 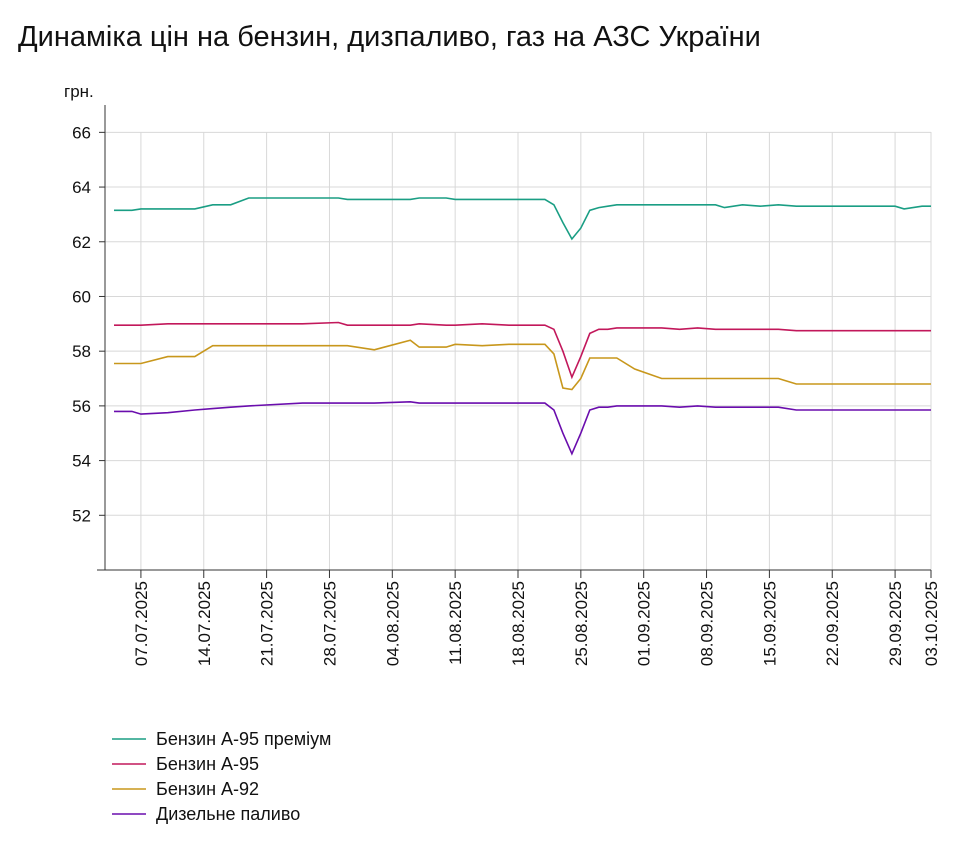 What do you see at coordinates (644, 623) in the screenshot?
I see `x-tick-label: 01.09.2025` at bounding box center [644, 623].